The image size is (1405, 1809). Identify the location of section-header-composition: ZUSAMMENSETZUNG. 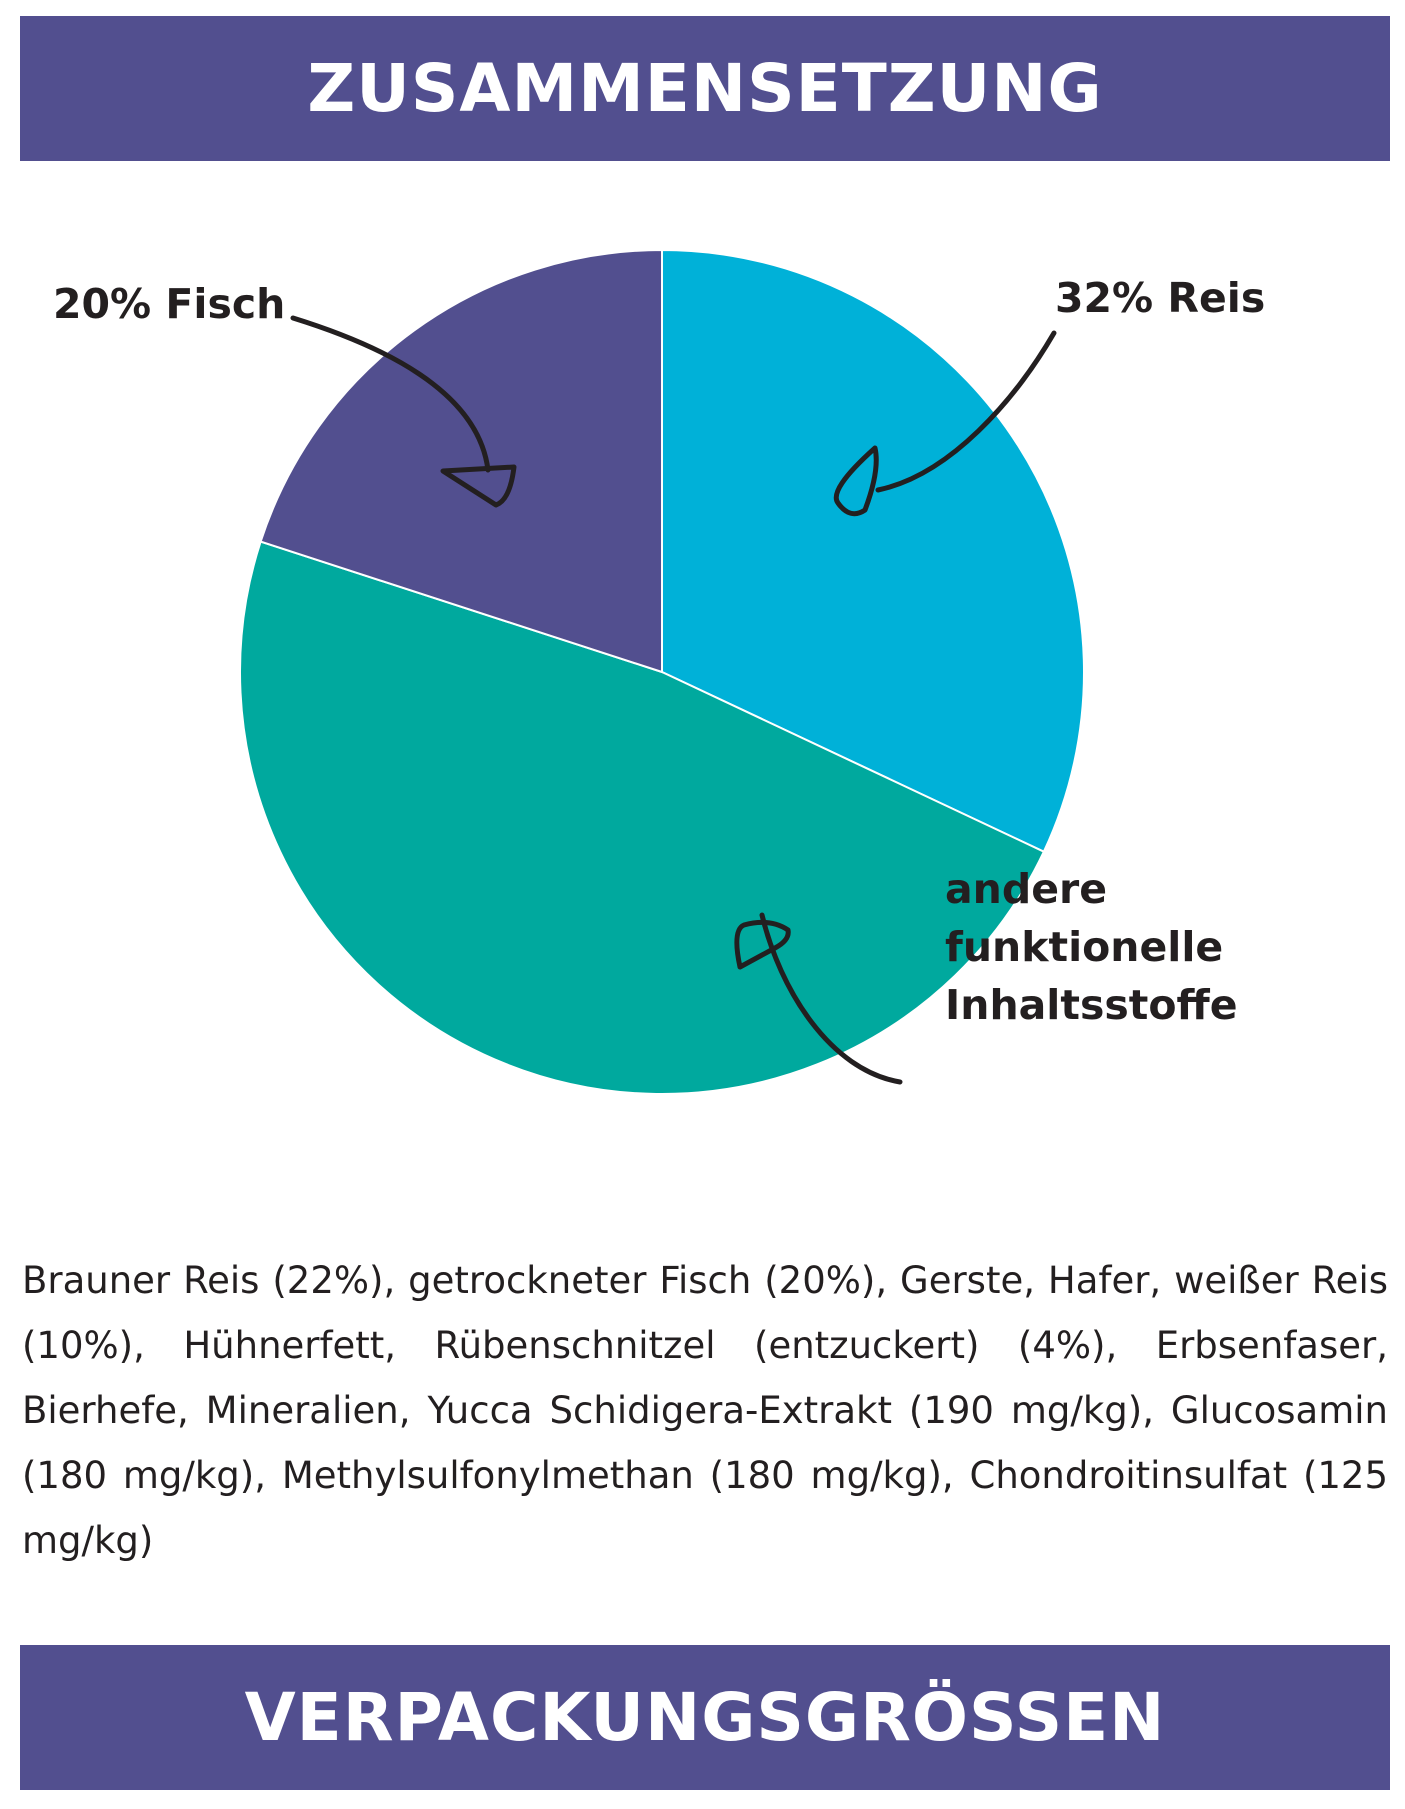
(705, 88).